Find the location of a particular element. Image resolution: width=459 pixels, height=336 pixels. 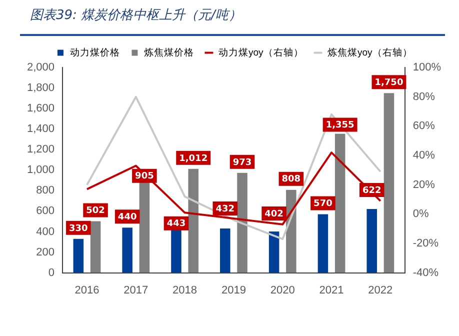

data-label: 440 is located at coordinates (127, 217).